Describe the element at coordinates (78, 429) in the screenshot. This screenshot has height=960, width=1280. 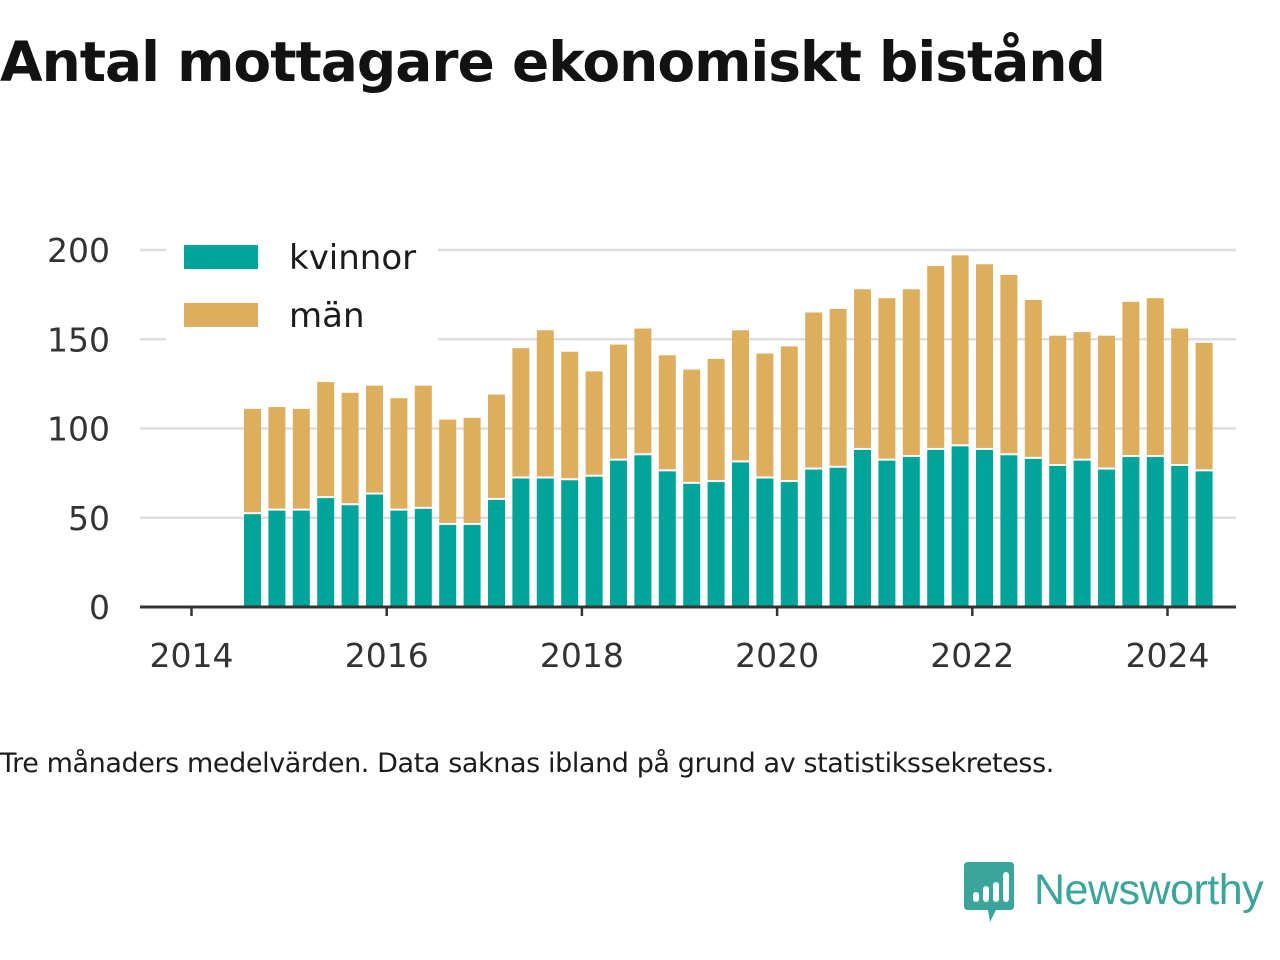
I see `y-tick-label: 100` at that location.